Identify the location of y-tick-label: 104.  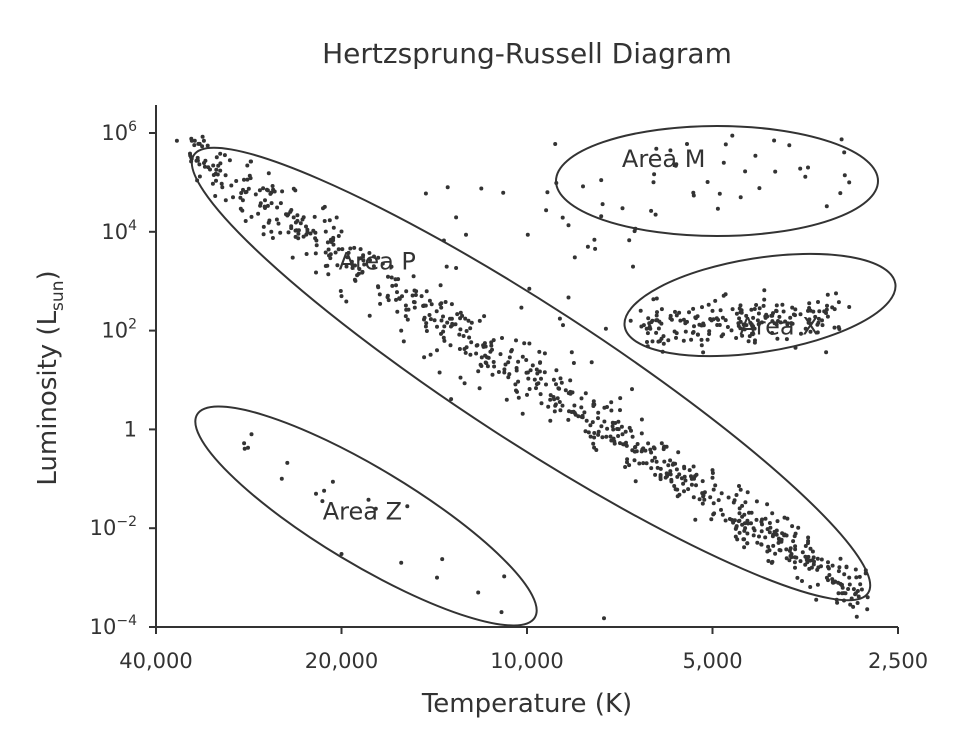
(119, 231).